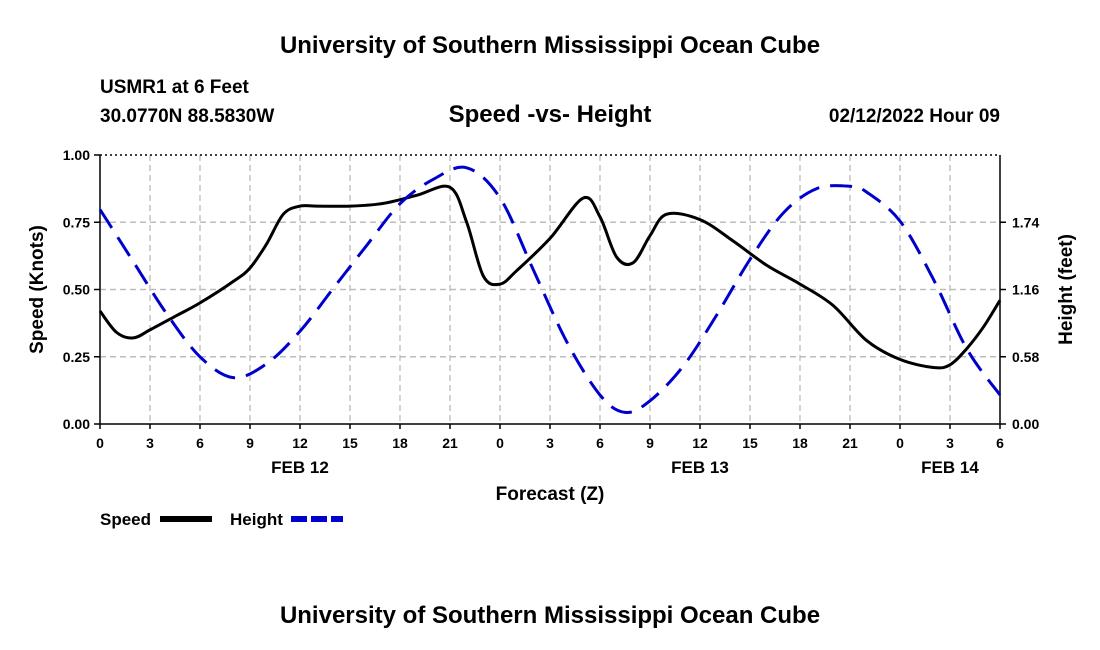 This screenshot has width=1100, height=650. I want to click on legend-label-speed: Speed, so click(125, 519).